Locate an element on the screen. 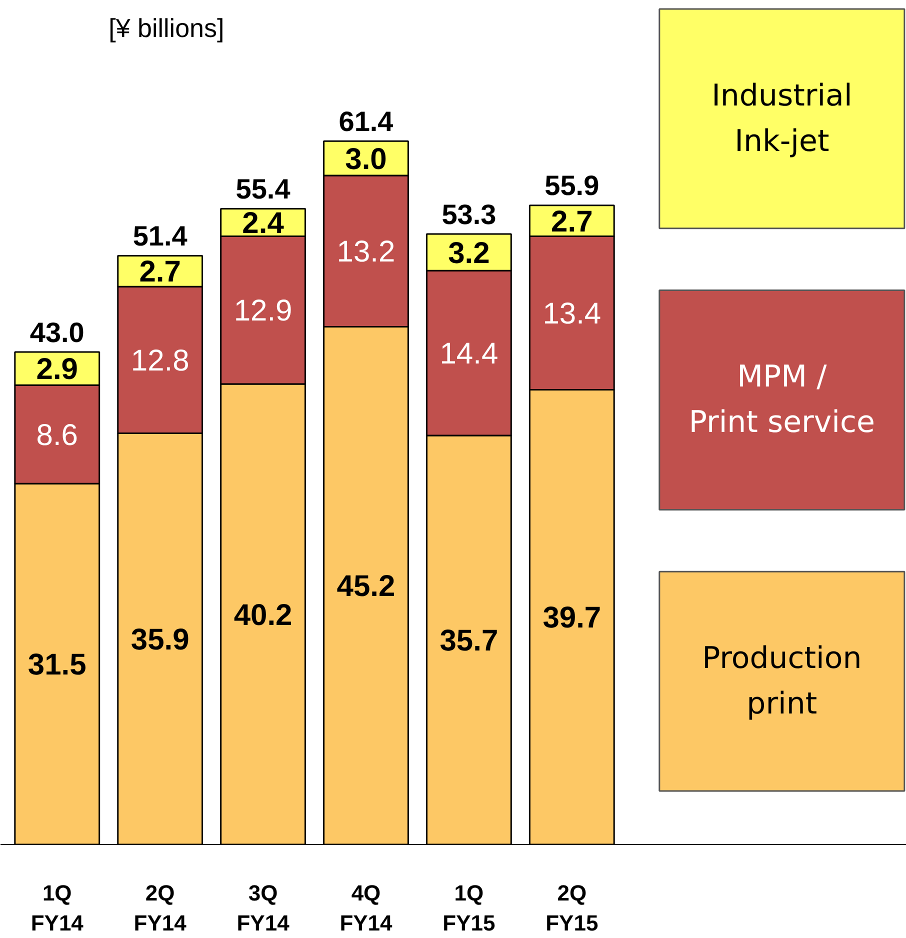 The width and height of the screenshot is (906, 938). total-label: 43.0 is located at coordinates (57, 332).